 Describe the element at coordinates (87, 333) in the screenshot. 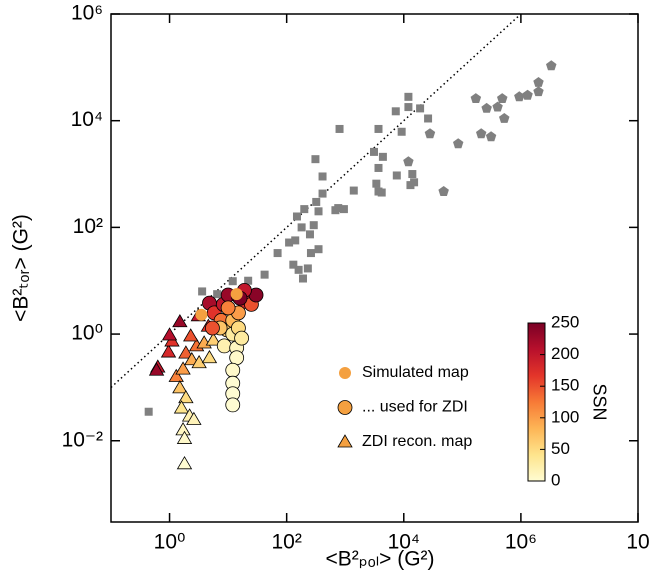

I see `y-tick-label: 10⁰` at that location.